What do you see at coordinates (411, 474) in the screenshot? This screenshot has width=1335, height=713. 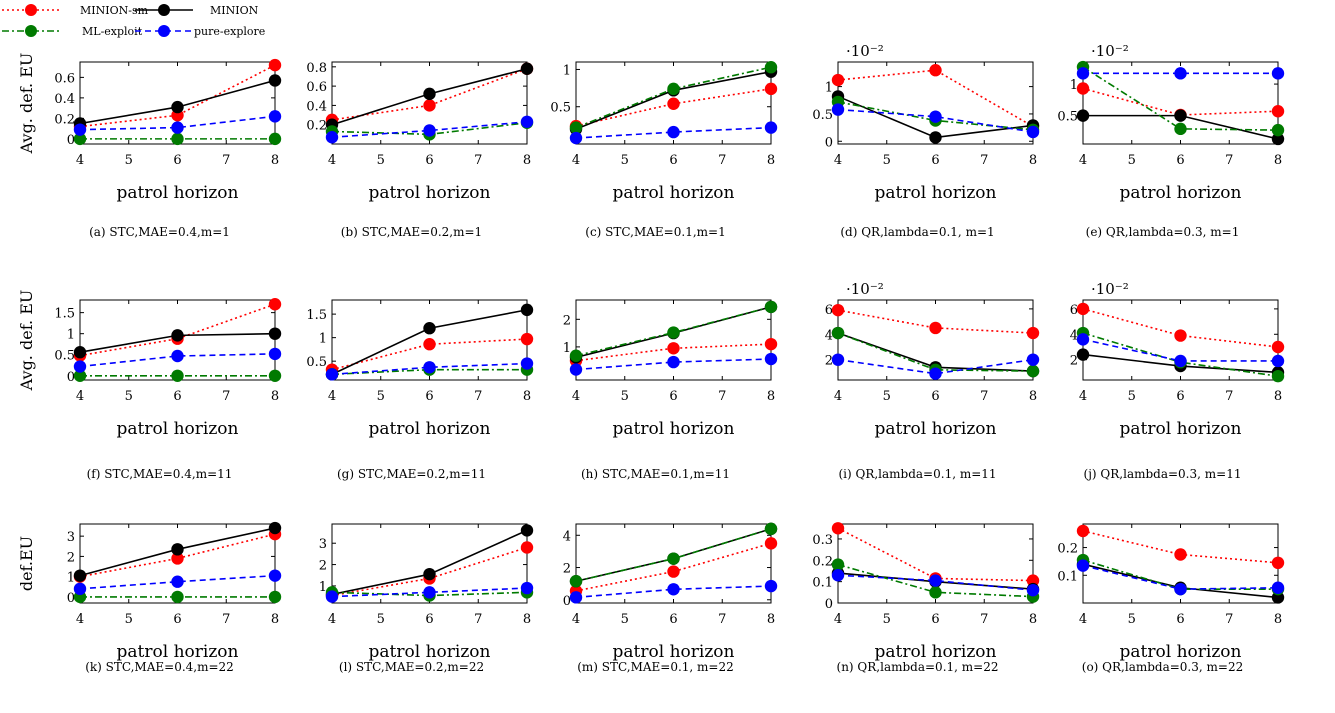 I see `panel-caption: (g) STC,MAE=0.2,m=11` at bounding box center [411, 474].